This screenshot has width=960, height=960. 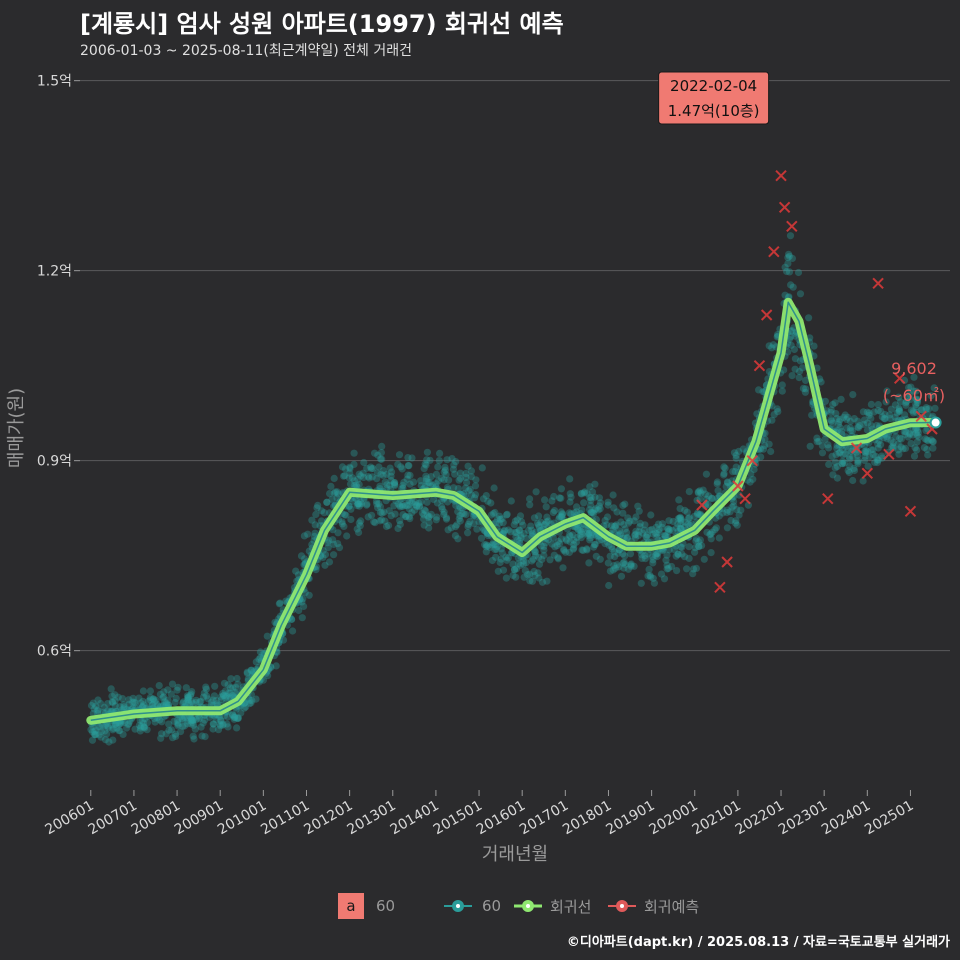 I want to click on last-area-label: (~60㎡), so click(x=914, y=395).